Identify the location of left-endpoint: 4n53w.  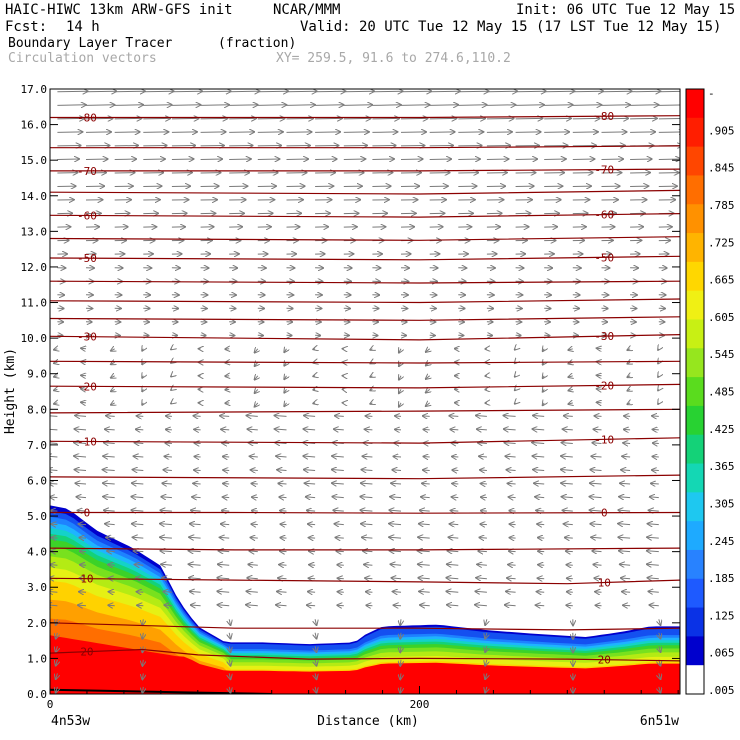
(70, 721).